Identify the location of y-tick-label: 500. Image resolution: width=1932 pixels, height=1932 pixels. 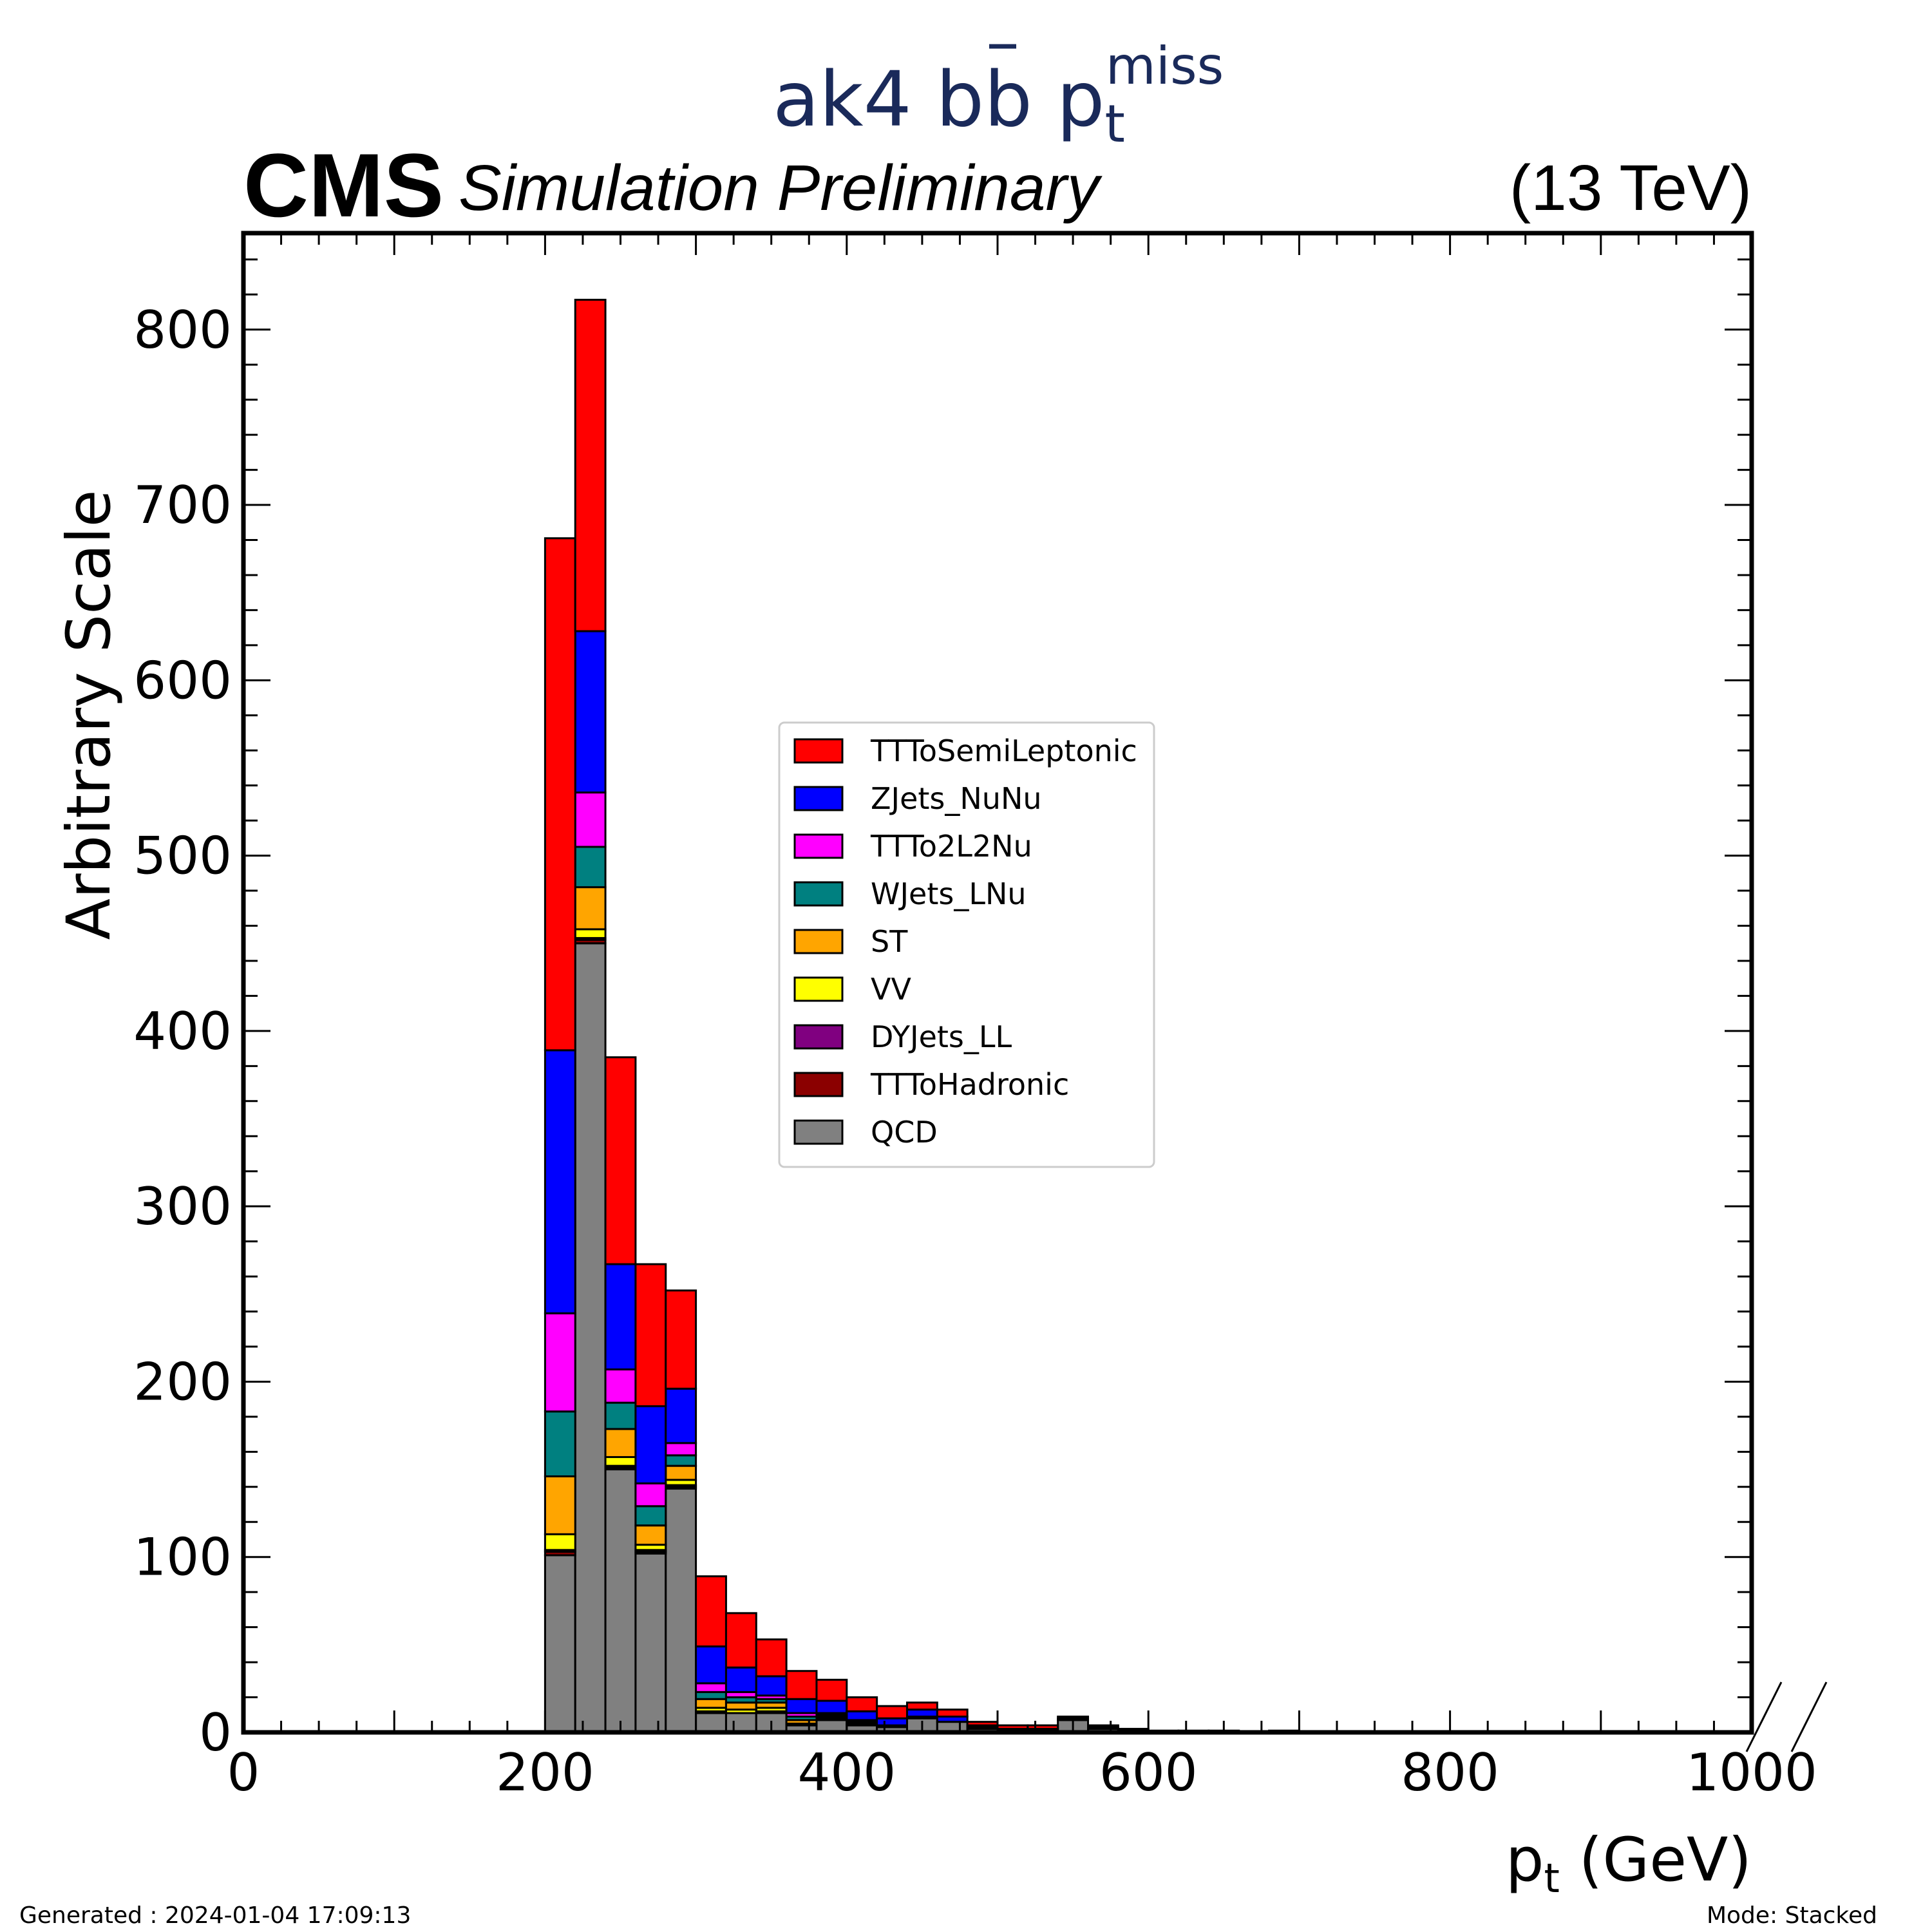
(183, 856).